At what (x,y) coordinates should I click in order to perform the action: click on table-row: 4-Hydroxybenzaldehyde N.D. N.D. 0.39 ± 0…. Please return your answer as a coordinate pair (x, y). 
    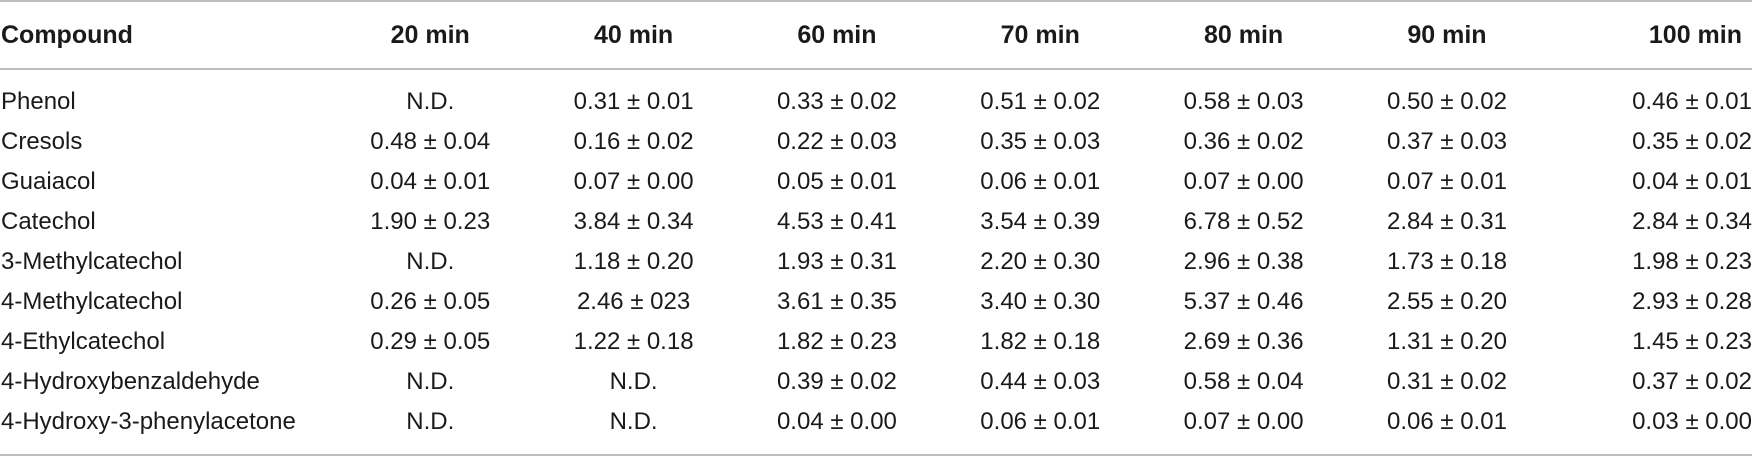
    Looking at the image, I should click on (876, 382).